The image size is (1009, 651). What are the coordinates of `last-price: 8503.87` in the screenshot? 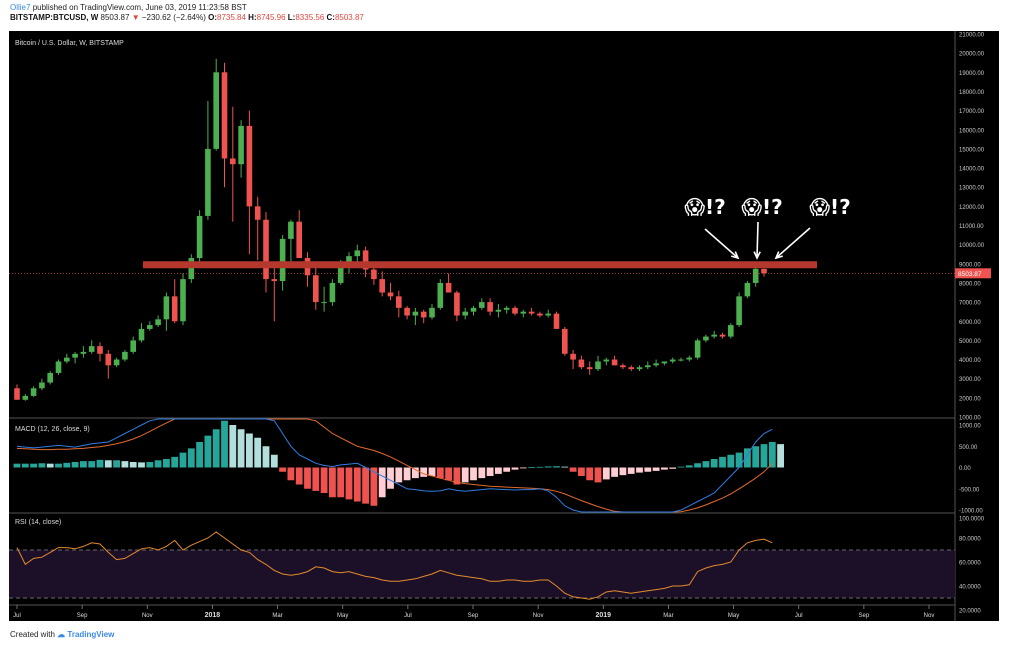 It's located at (115, 17).